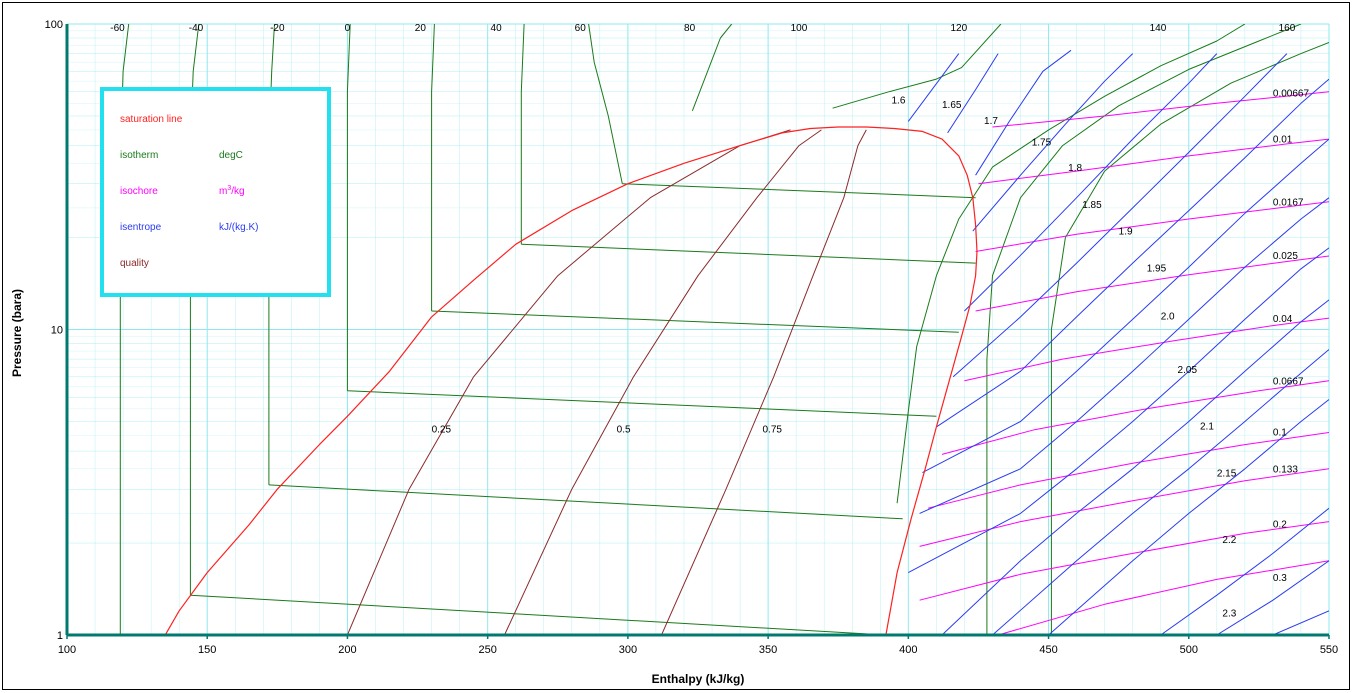  I want to click on isochore-label: 0.00667, so click(1291, 93).